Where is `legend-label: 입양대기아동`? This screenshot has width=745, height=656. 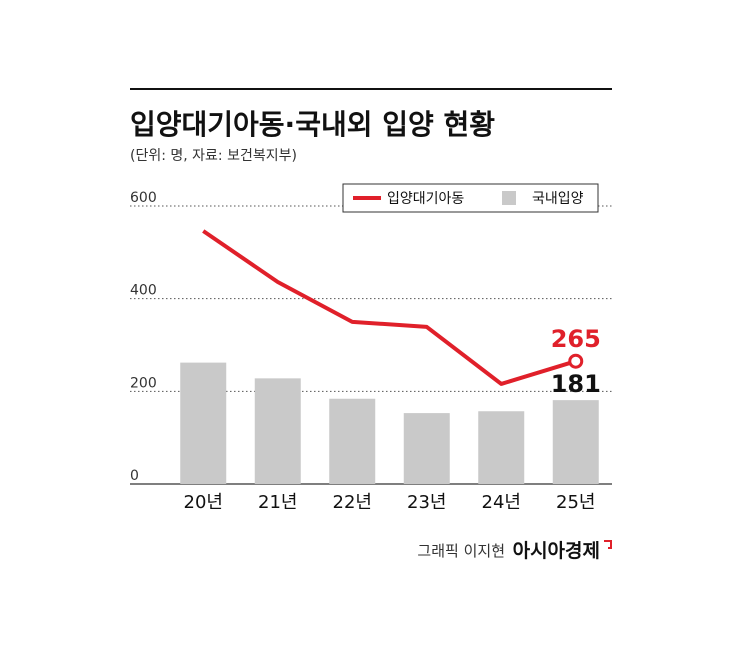
legend-label: 입양대기아동 is located at coordinates (425, 199).